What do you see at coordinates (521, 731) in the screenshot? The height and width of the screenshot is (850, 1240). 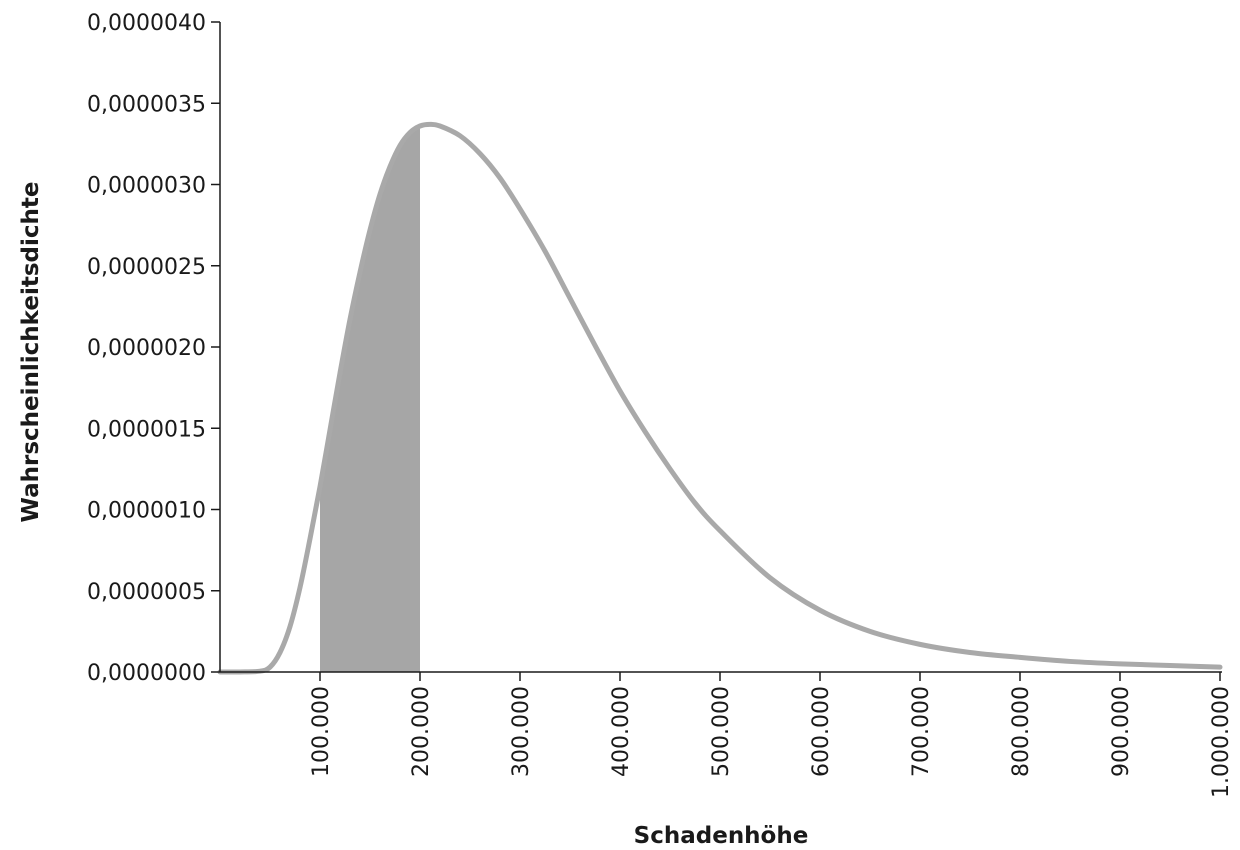 I see `x-tick-label: 300.000` at bounding box center [521, 731].